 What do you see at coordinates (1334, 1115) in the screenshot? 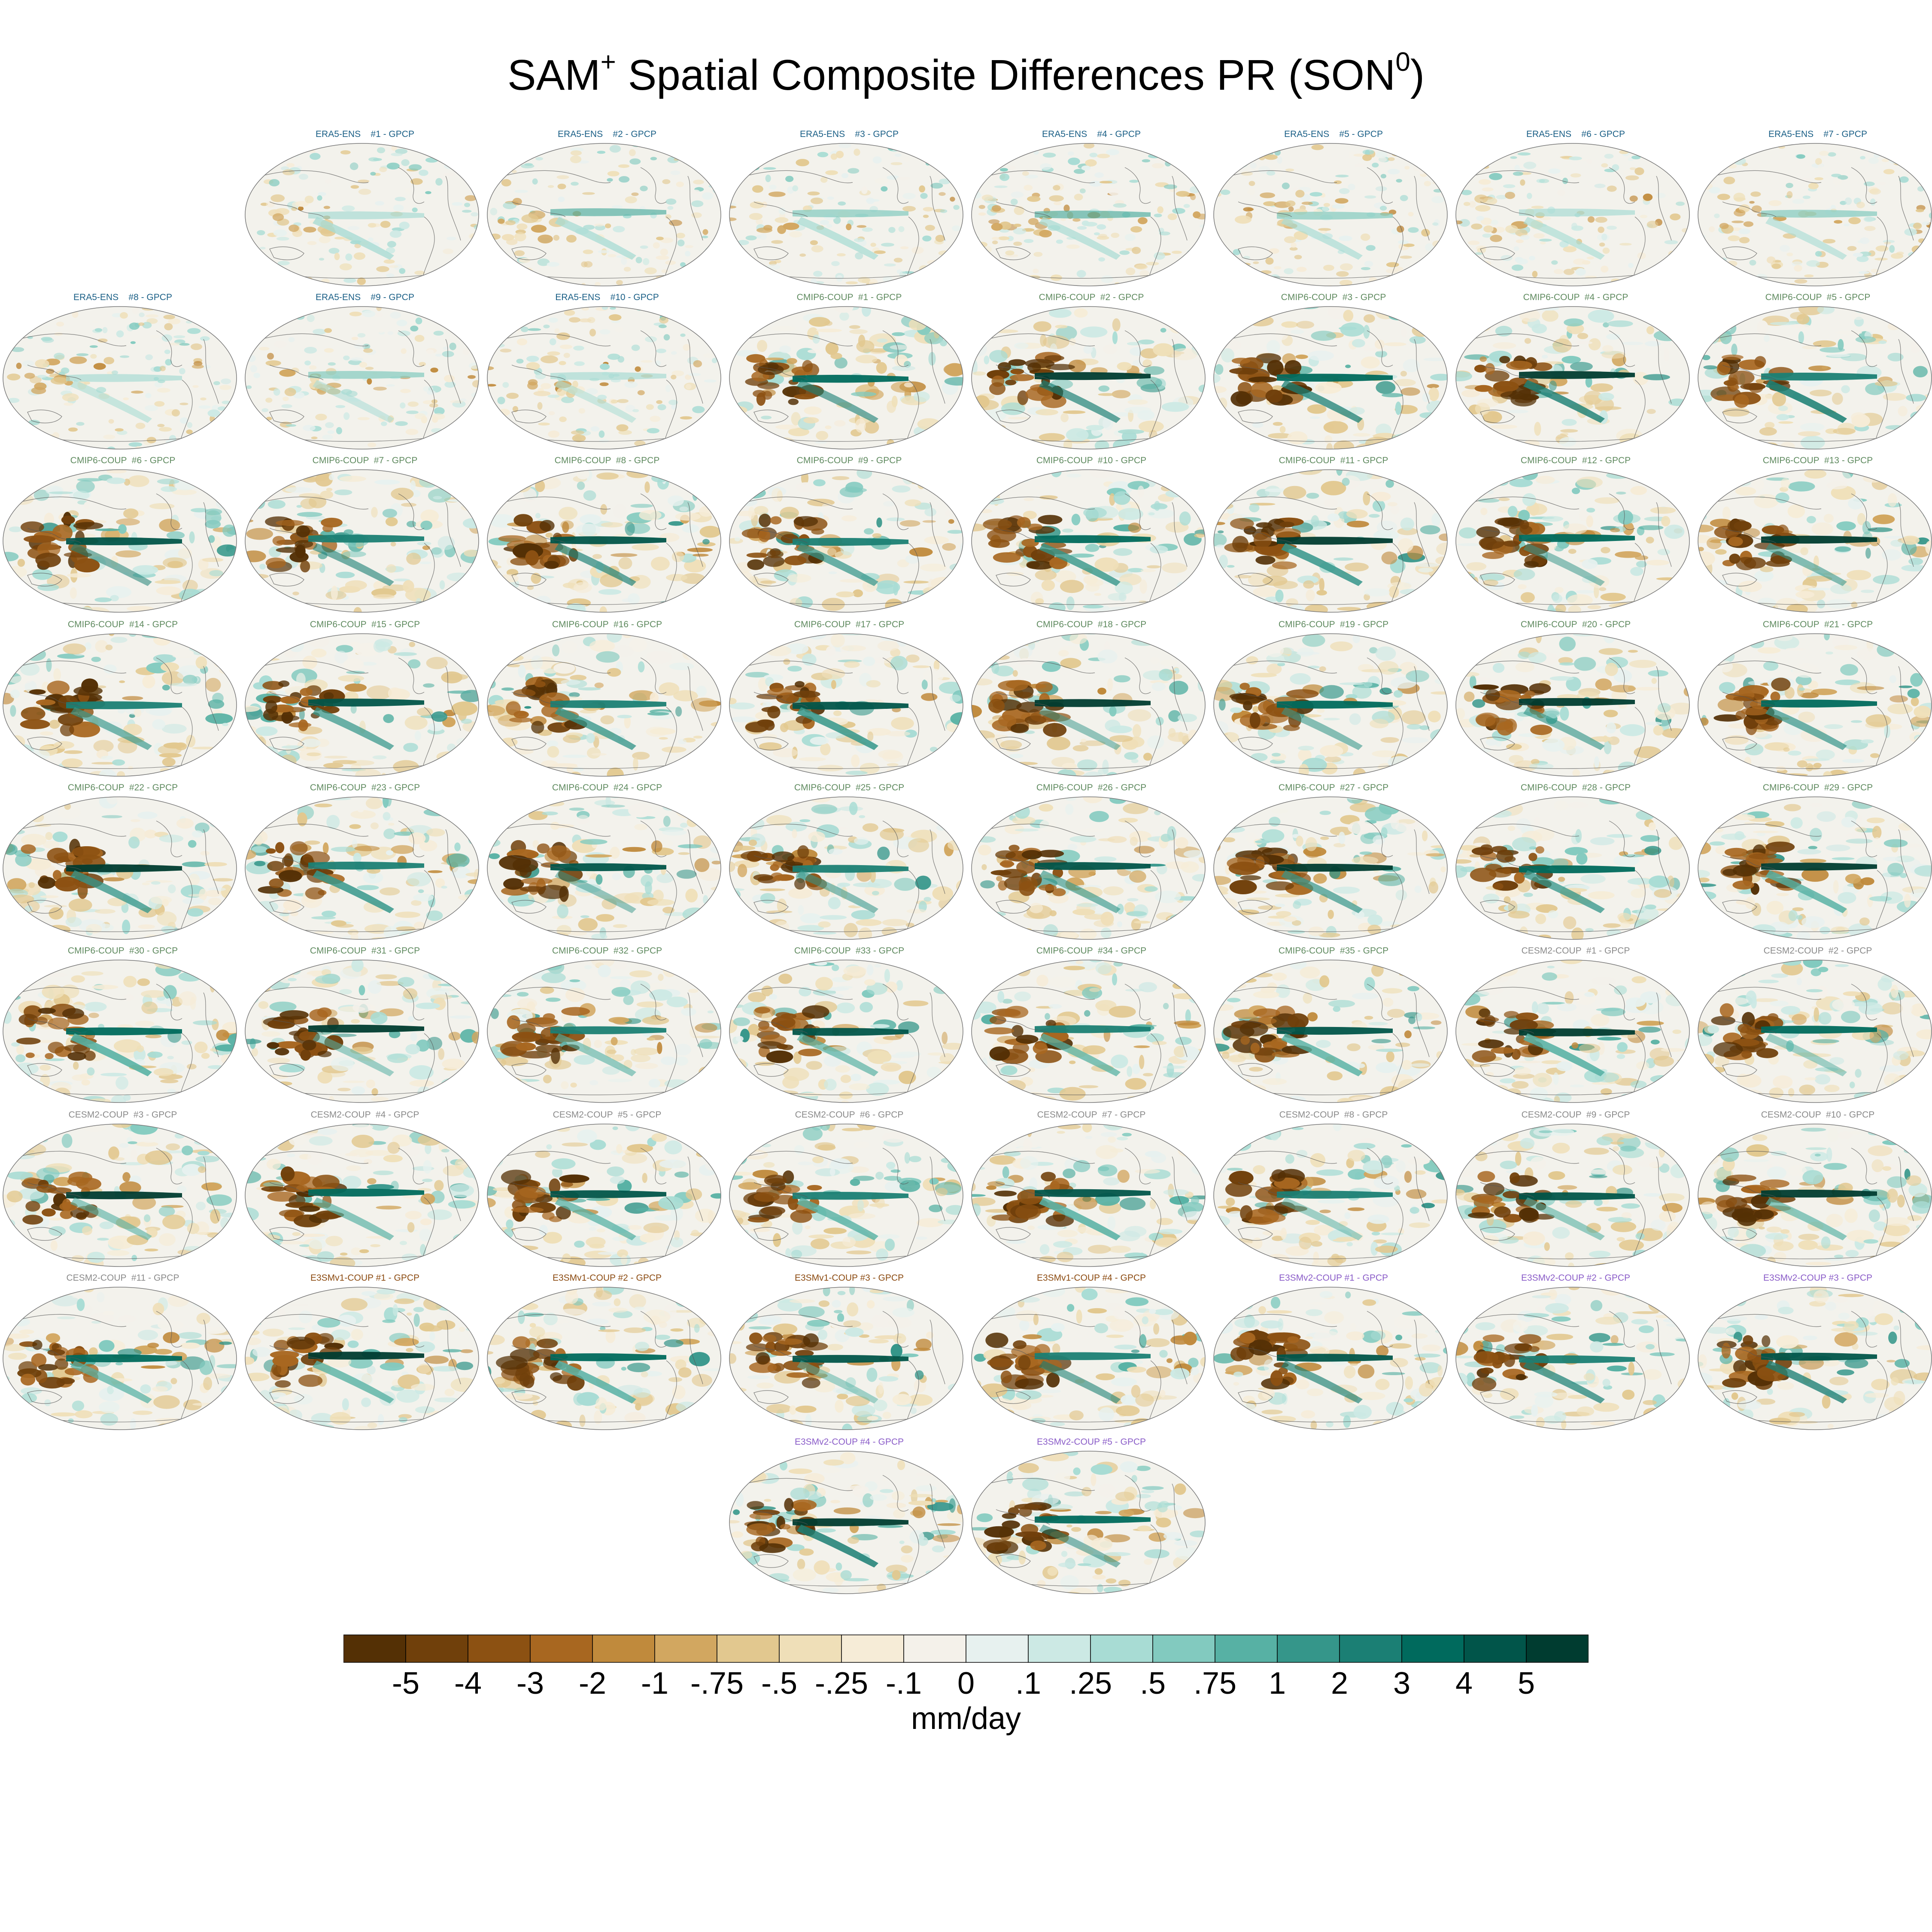
I see `panel-label: CESM2-COUP #8 - GPCP` at bounding box center [1334, 1115].